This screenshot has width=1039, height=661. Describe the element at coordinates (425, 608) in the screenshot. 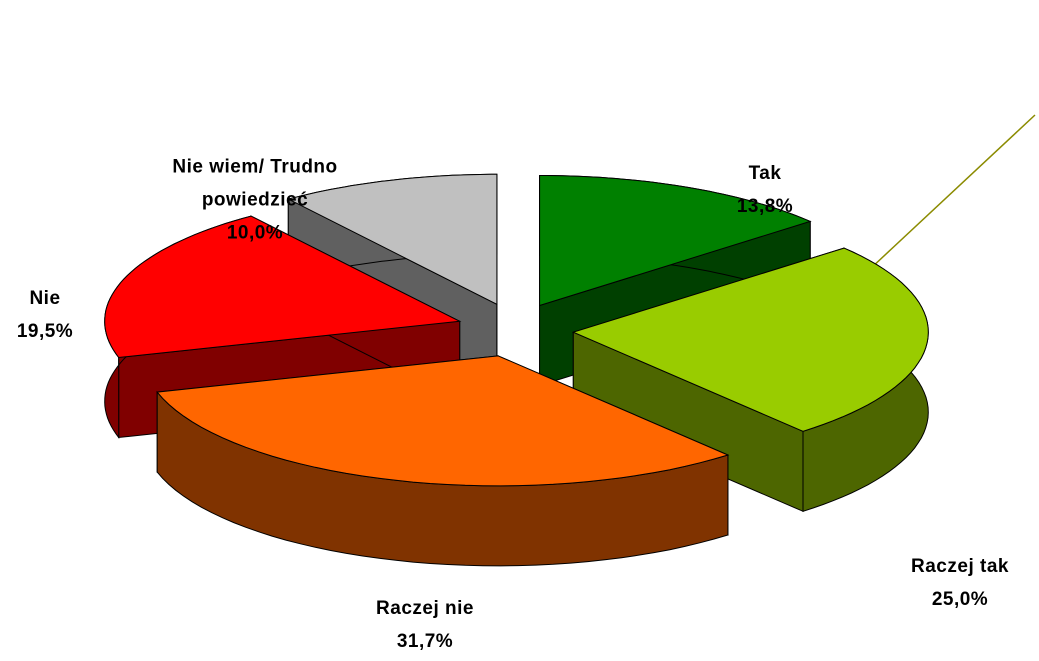

I see `category-label: Raczej nie` at that location.